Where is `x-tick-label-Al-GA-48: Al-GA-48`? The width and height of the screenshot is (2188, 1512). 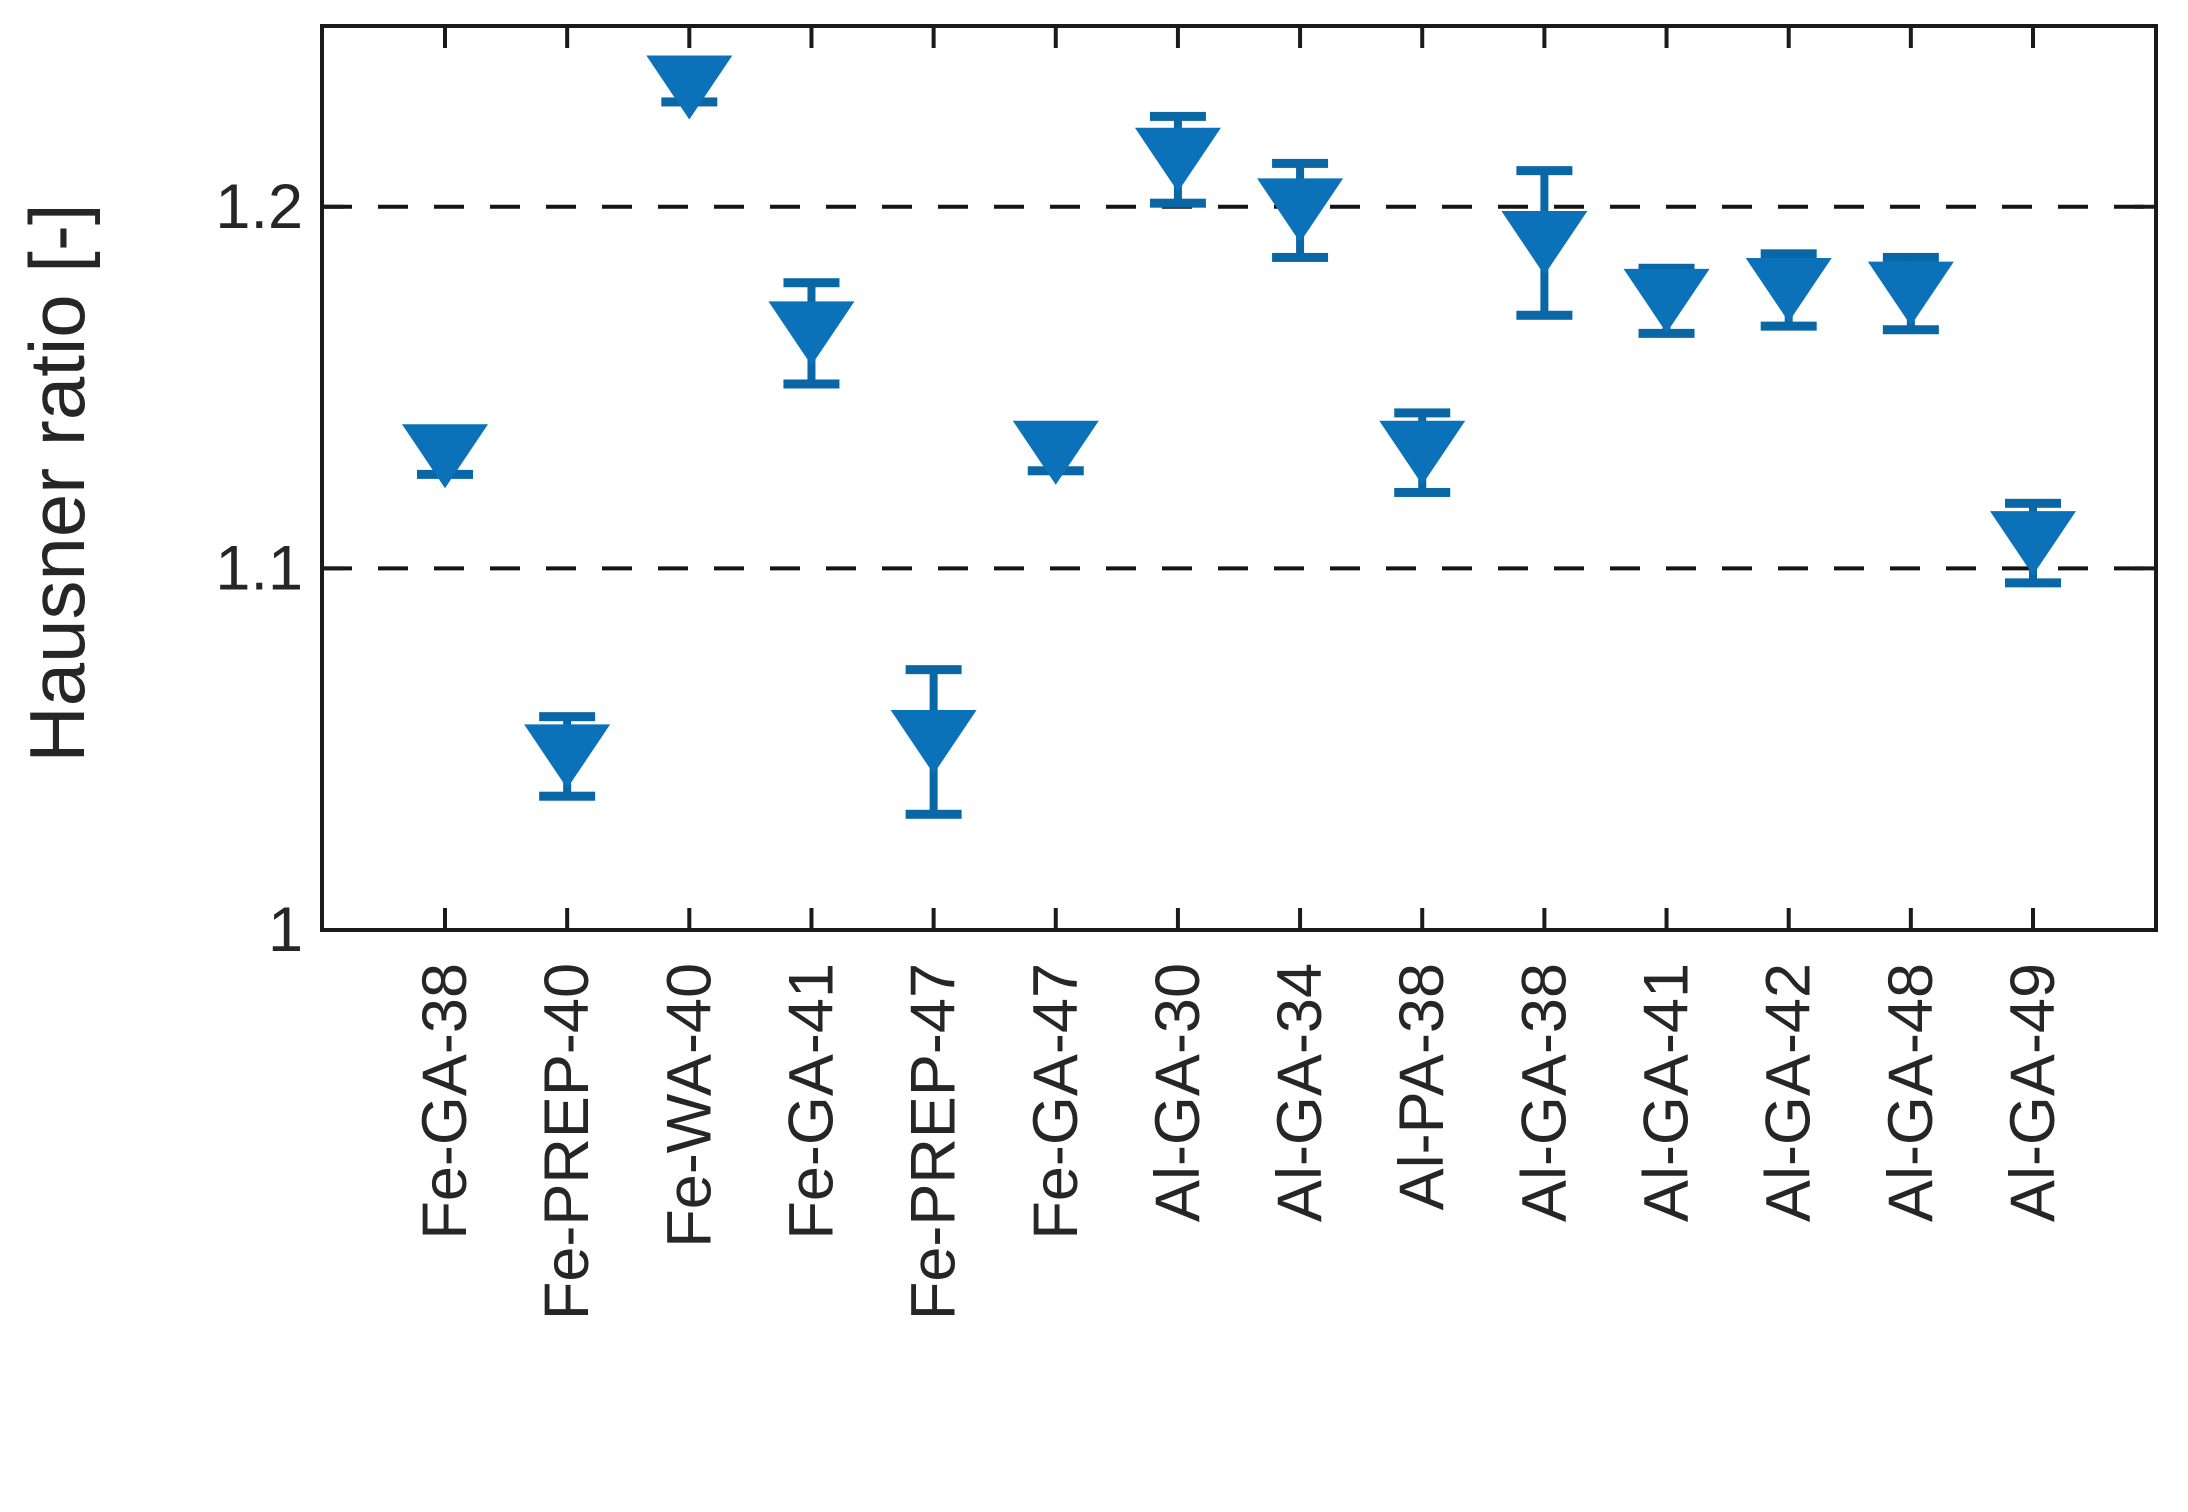 x-tick-label-Al-GA-48: Al-GA-48 is located at coordinates (1911, 1092).